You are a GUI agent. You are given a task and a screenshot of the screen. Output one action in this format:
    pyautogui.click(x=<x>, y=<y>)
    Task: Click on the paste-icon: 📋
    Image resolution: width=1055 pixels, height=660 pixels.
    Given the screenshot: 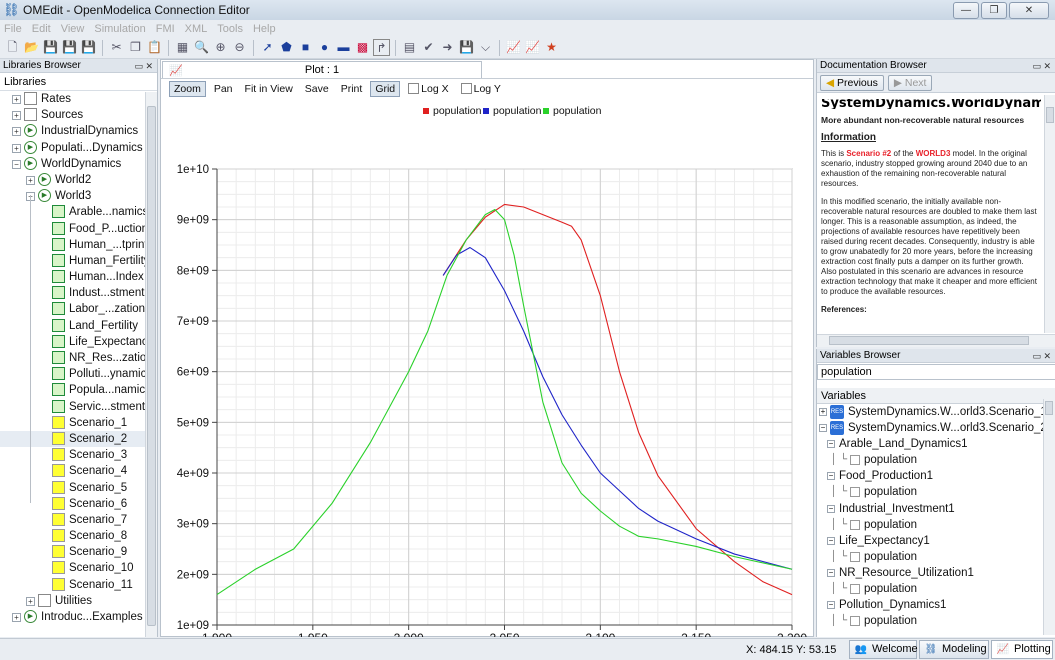 What is the action you would take?
    pyautogui.click(x=154, y=47)
    